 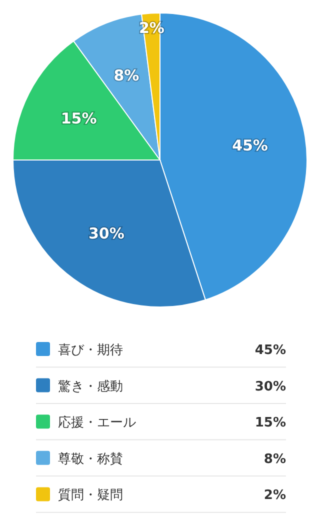 What do you see at coordinates (90, 386) in the screenshot?
I see `legend-label: 驚き・感動` at bounding box center [90, 386].